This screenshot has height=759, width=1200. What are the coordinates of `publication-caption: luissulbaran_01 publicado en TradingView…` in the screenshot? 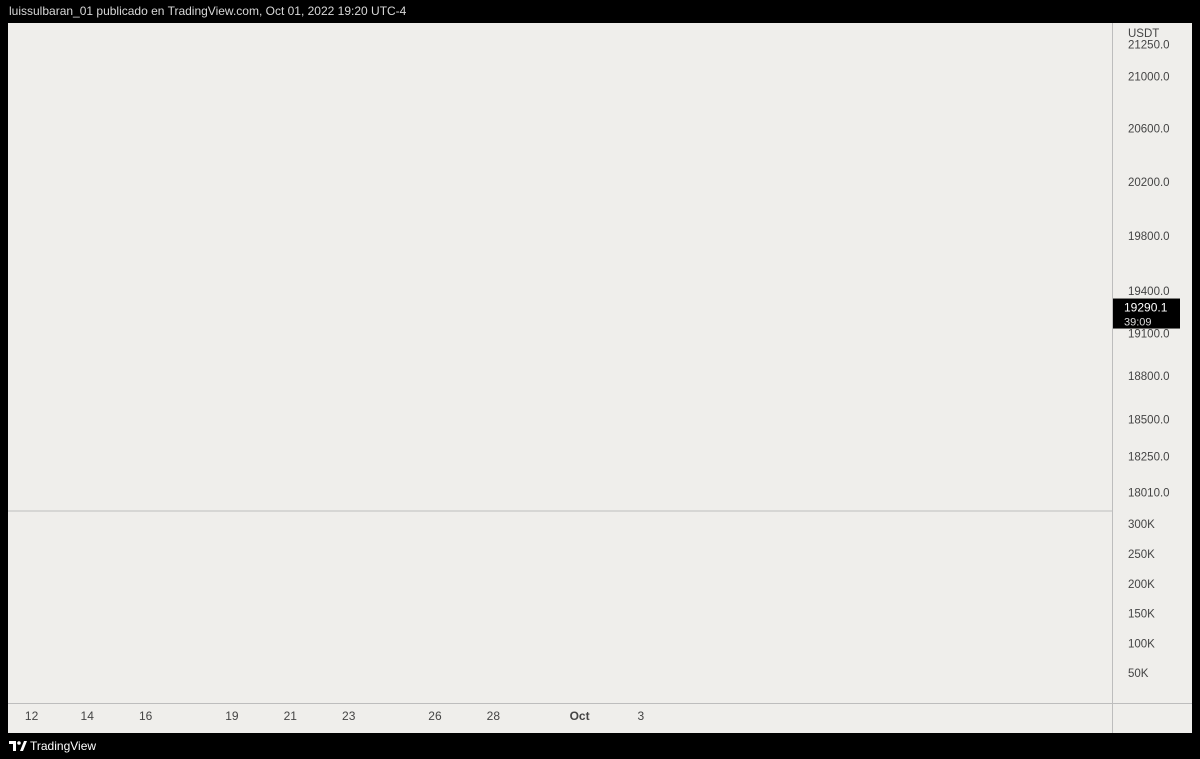 It's located at (208, 11).